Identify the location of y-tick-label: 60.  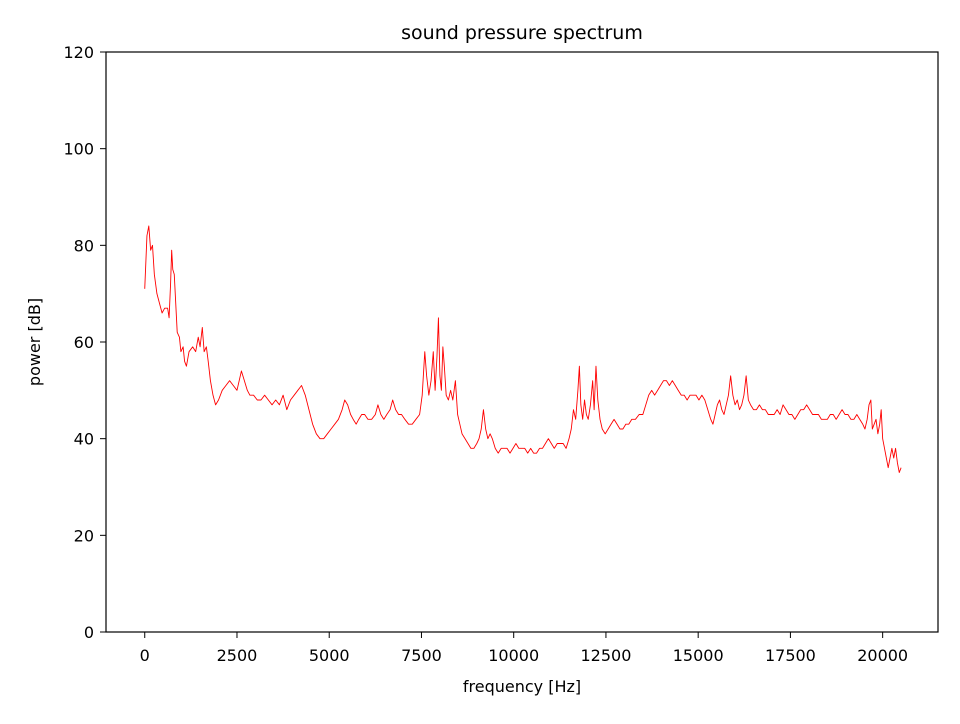
(84, 342).